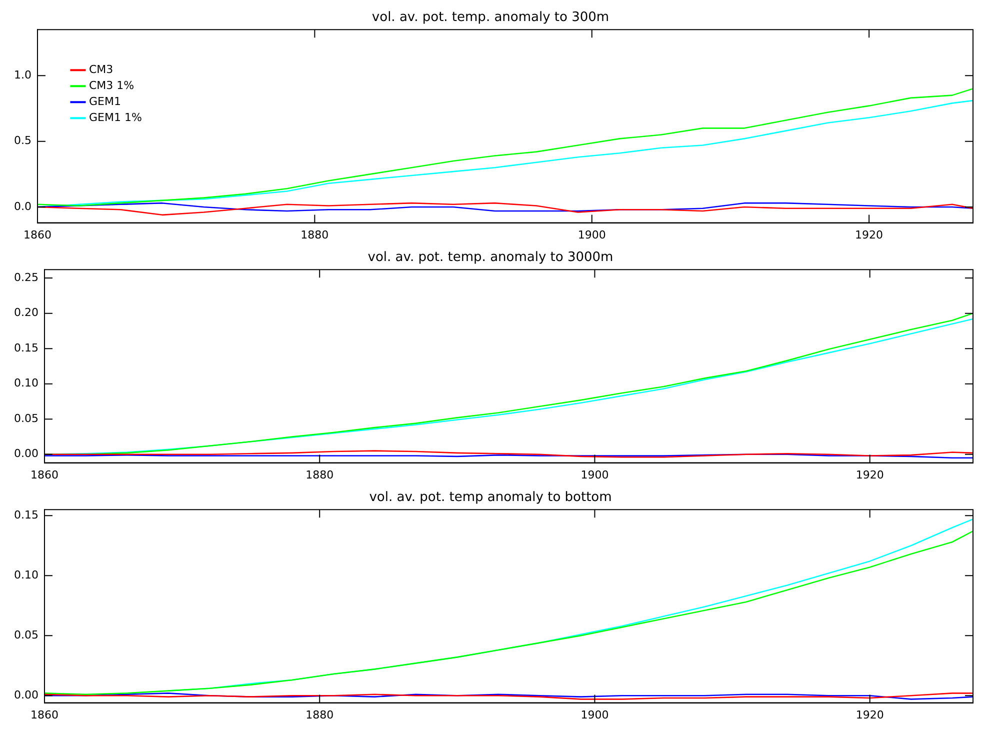 The image size is (995, 738). What do you see at coordinates (101, 69) in the screenshot?
I see `legend-label: CM3` at bounding box center [101, 69].